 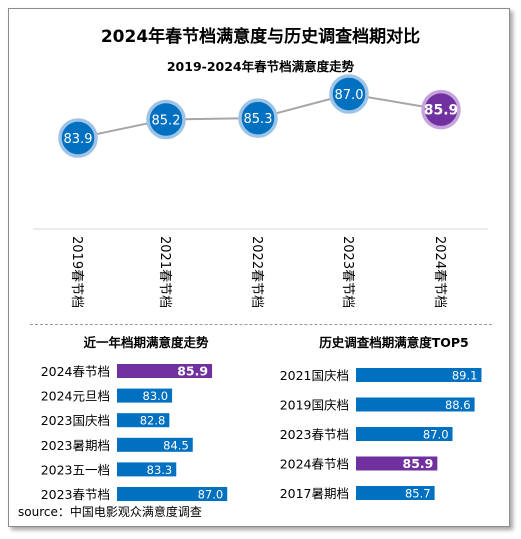 What do you see at coordinates (394, 342) in the screenshot?
I see `bar-chart-title: 历史调查档期满意度TOP5` at bounding box center [394, 342].